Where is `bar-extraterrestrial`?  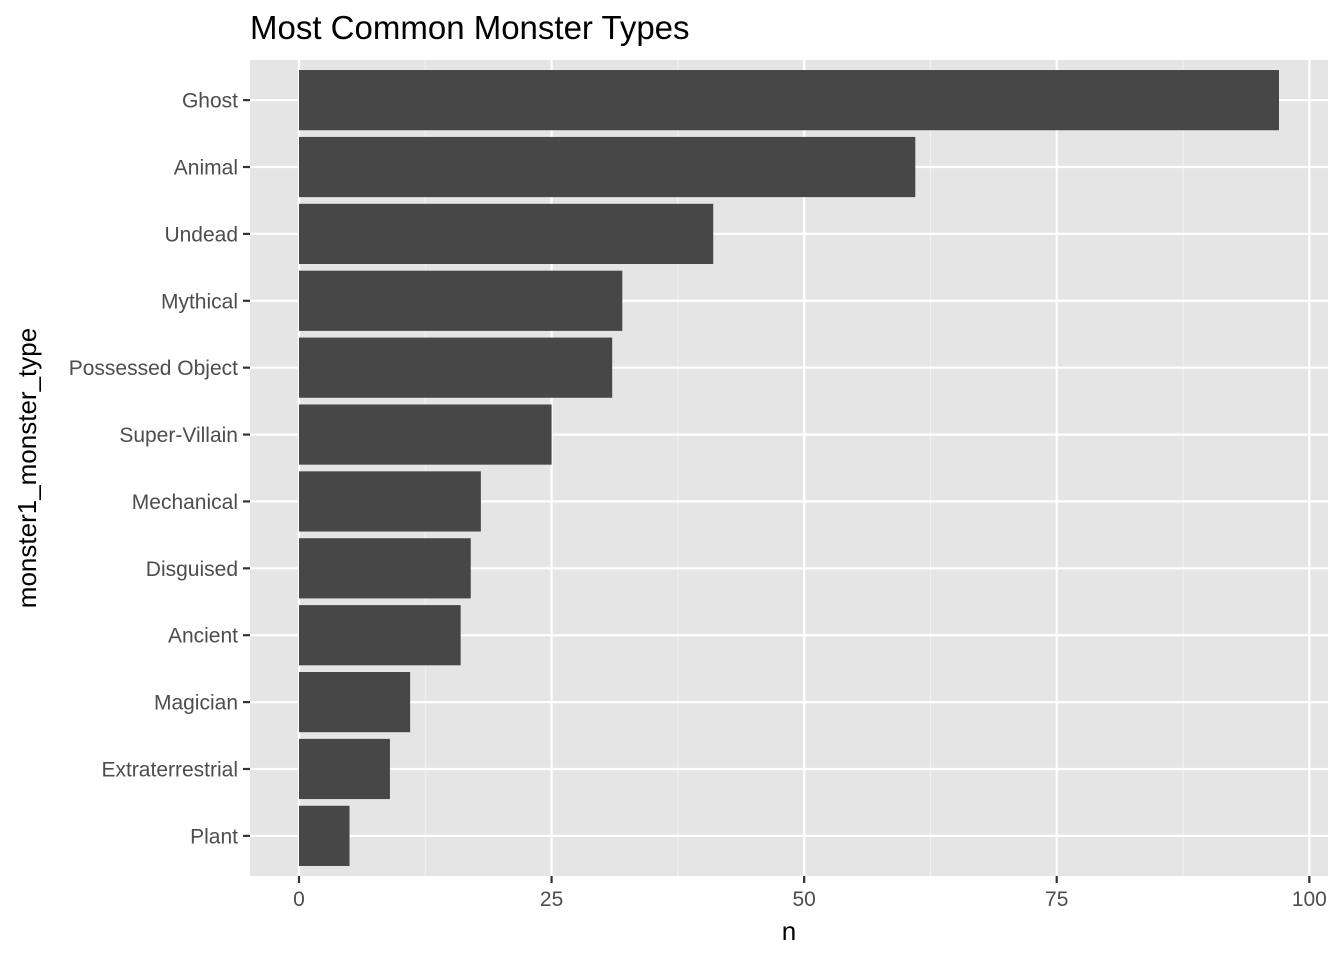 bar-extraterrestrial is located at coordinates (344, 769).